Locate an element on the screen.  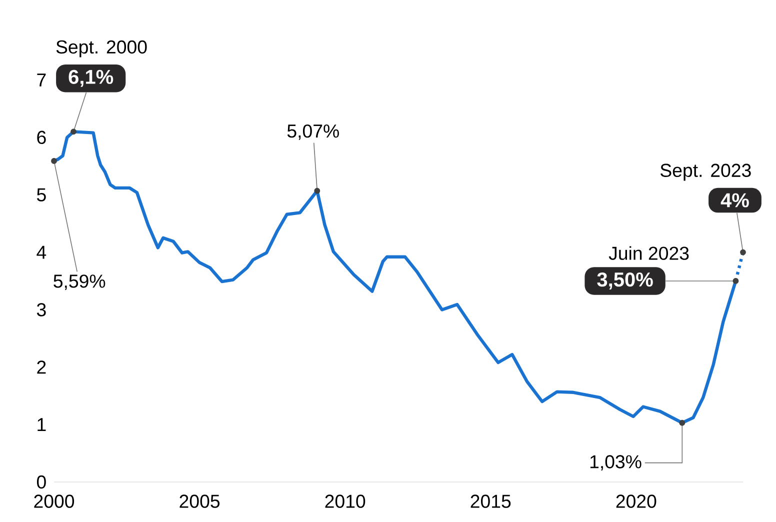
y-tick-label: 5 is located at coordinates (41, 195).